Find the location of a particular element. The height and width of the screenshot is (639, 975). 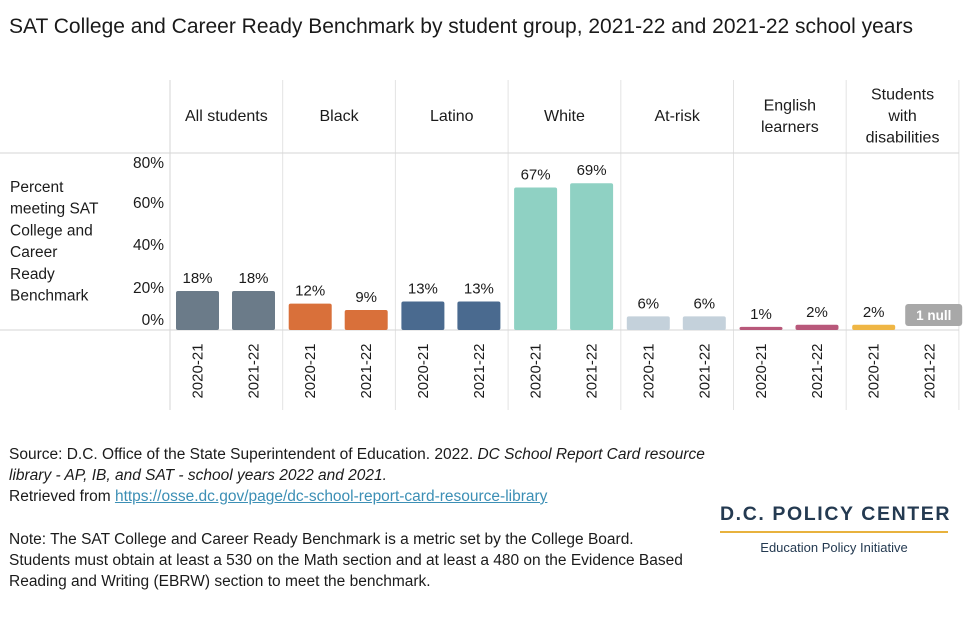

logo-subtitle: Education Policy Initiative is located at coordinates (834, 547).